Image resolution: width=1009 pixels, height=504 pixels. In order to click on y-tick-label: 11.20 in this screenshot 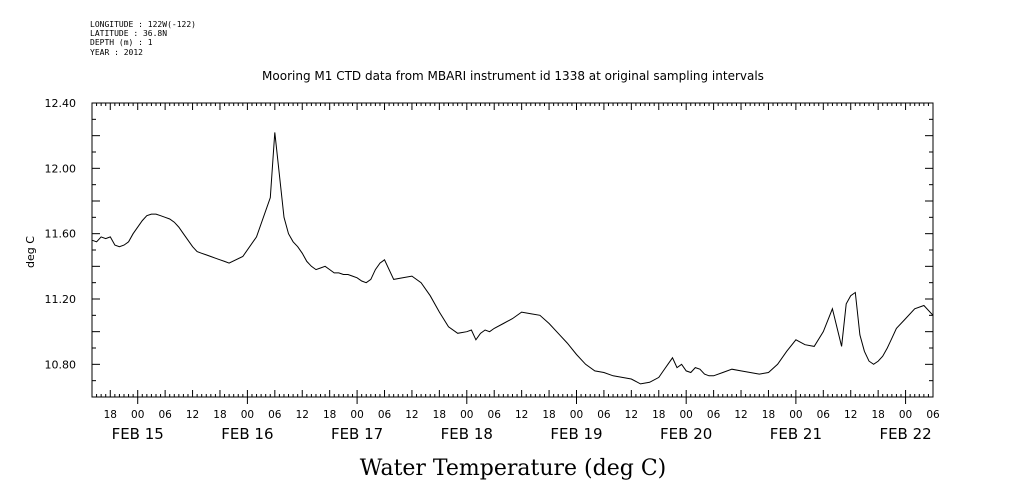, I will do `click(61, 299)`.